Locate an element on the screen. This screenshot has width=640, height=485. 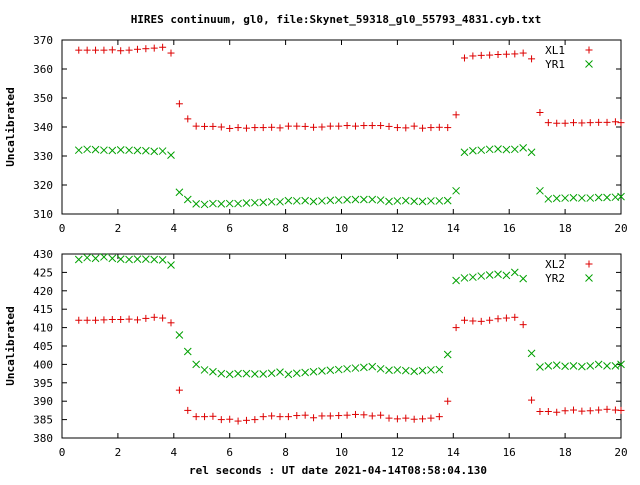
y-tick-label: 370 is located at coordinates (43, 40).